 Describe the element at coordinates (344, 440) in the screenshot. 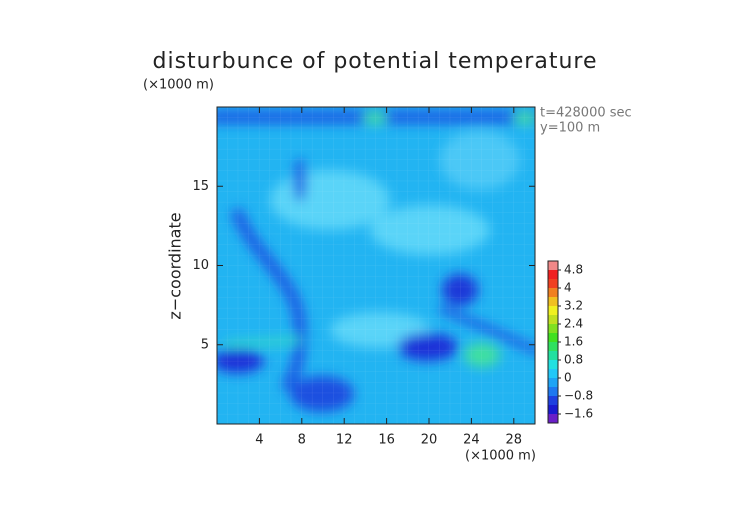

I see `x-tick-label: 12` at that location.